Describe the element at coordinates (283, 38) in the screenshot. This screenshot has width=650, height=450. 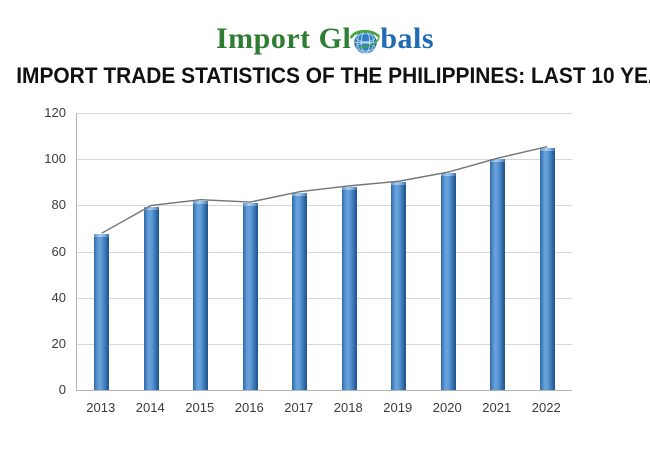
I see `logo-text-import: Import Gl` at that location.